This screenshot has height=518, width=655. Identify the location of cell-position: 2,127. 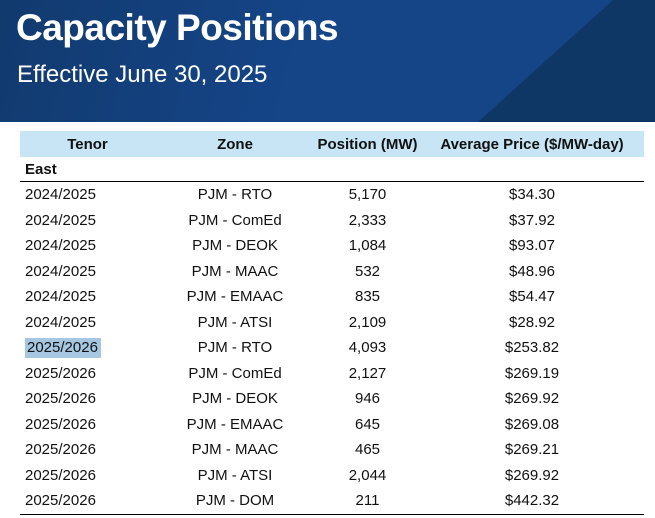
(367, 373).